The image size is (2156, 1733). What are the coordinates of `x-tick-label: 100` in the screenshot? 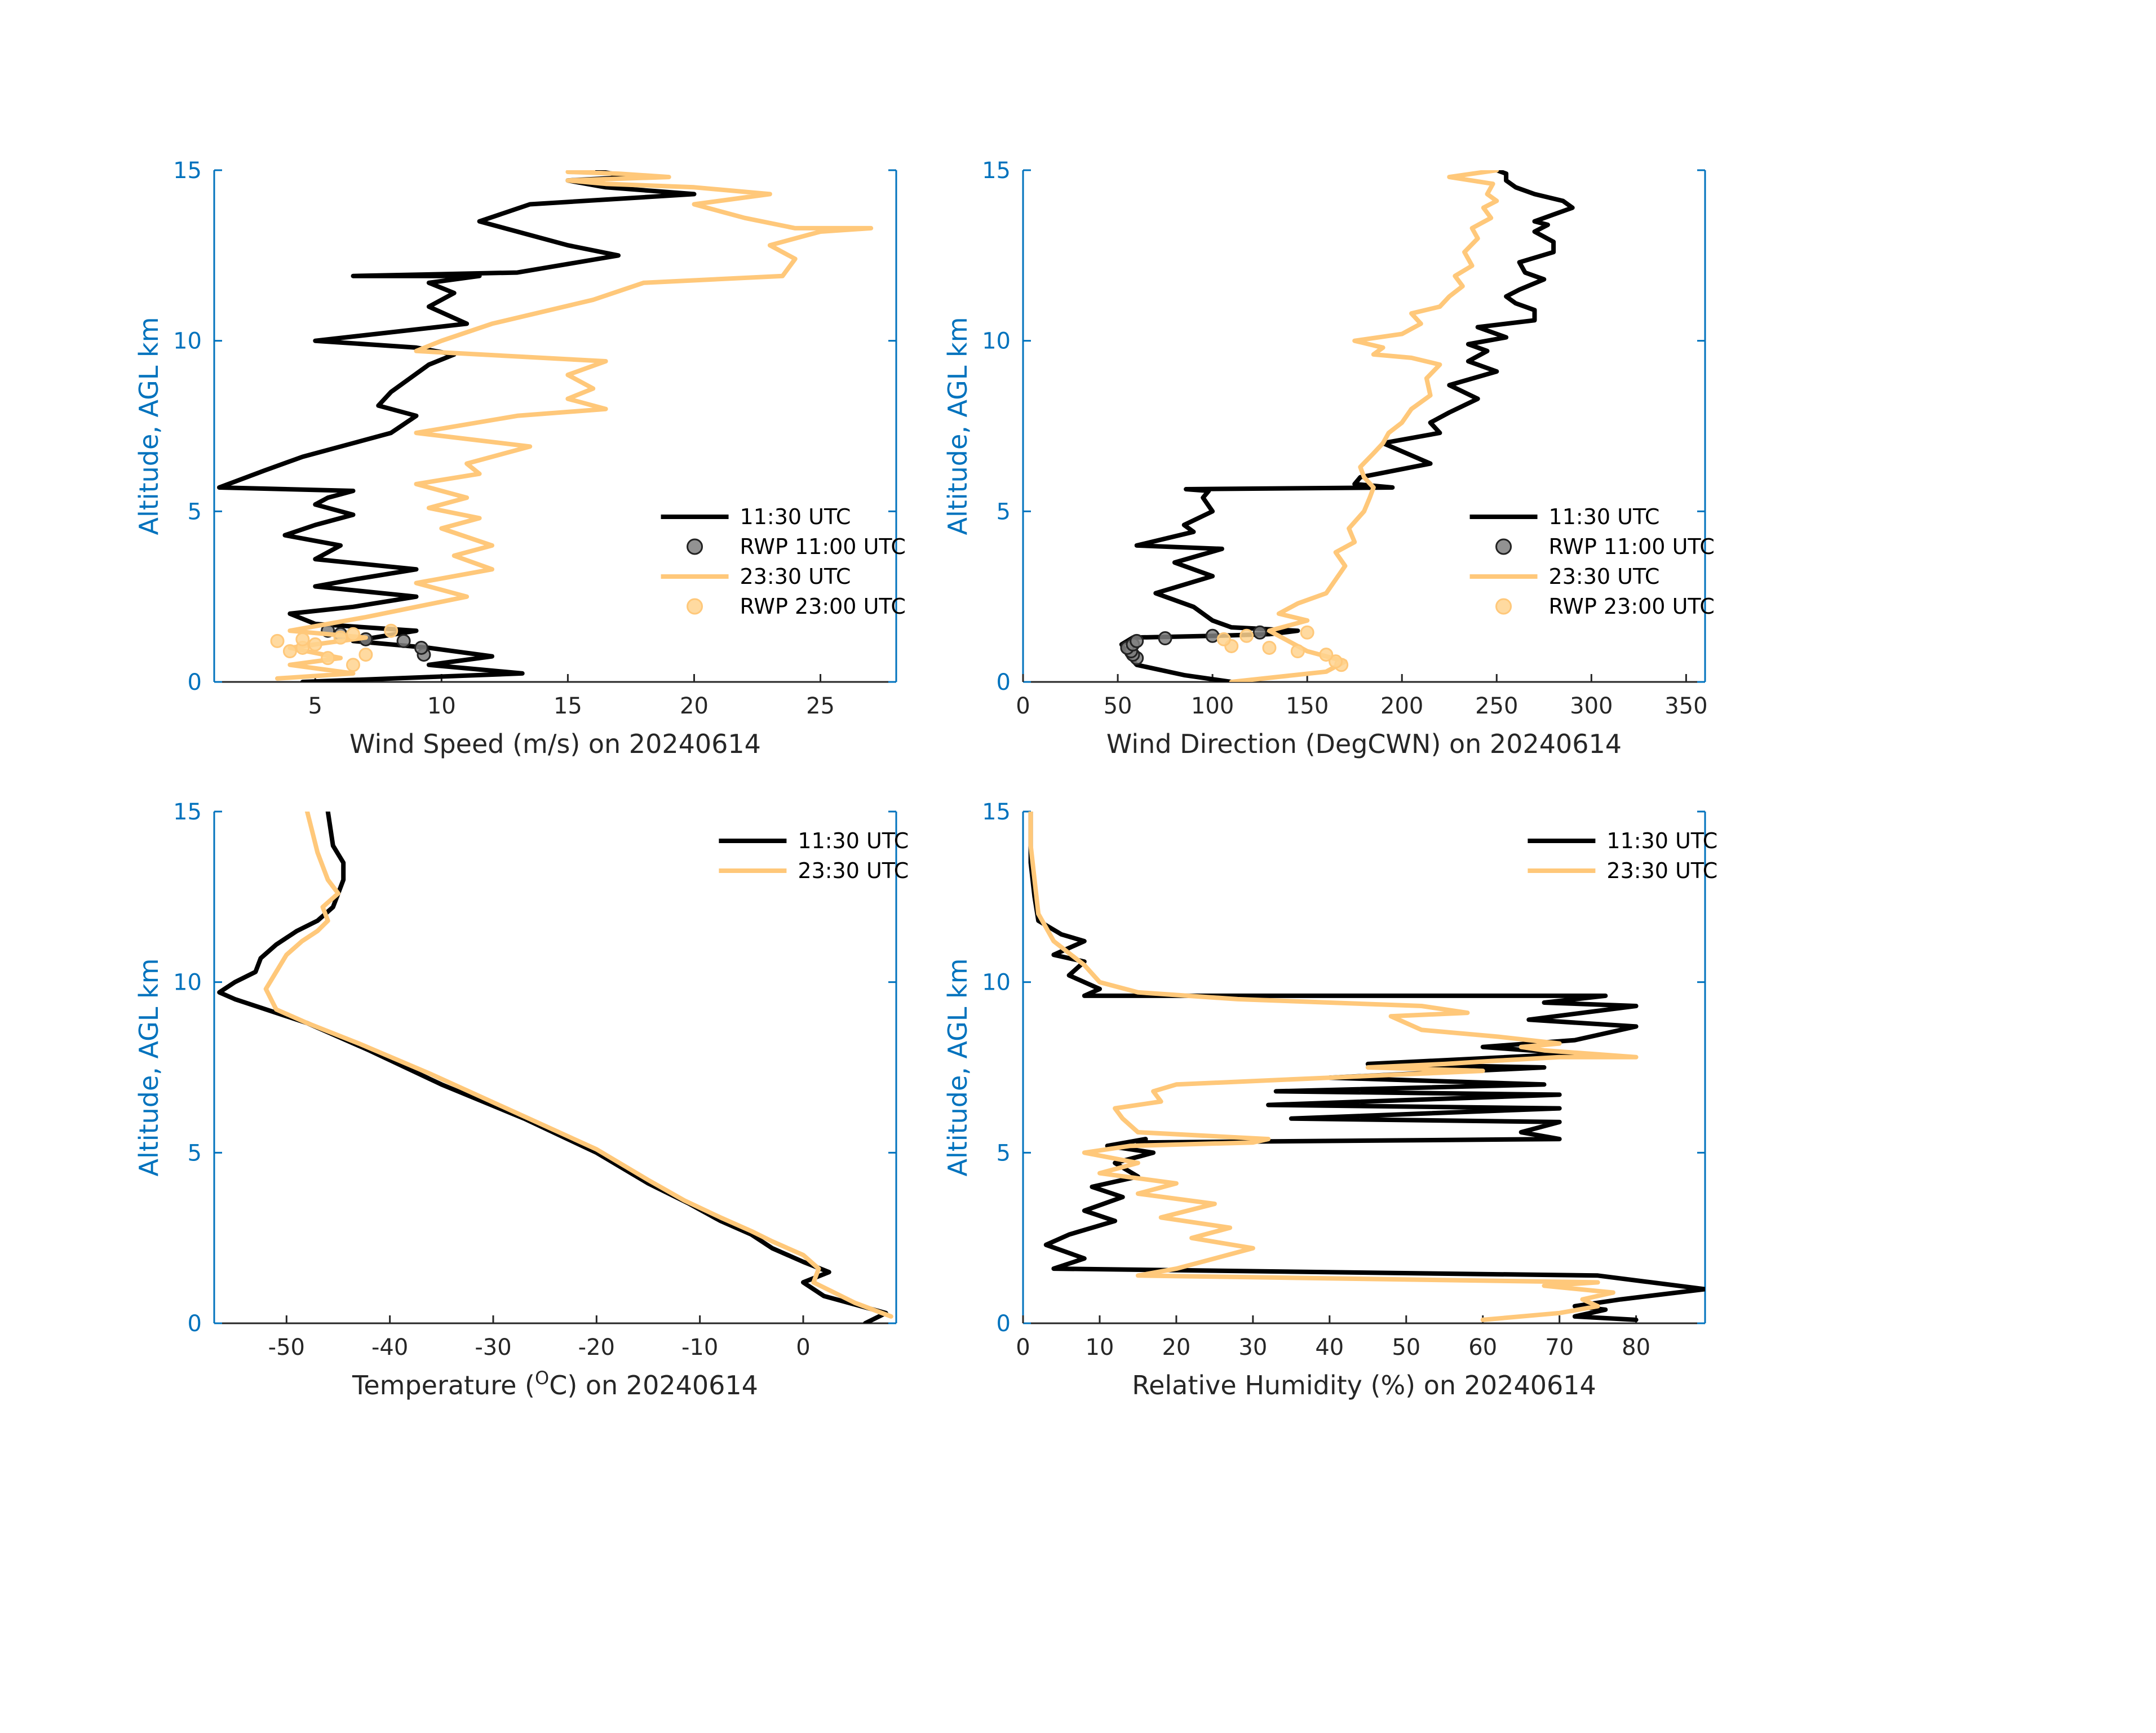 It's located at (1213, 706).